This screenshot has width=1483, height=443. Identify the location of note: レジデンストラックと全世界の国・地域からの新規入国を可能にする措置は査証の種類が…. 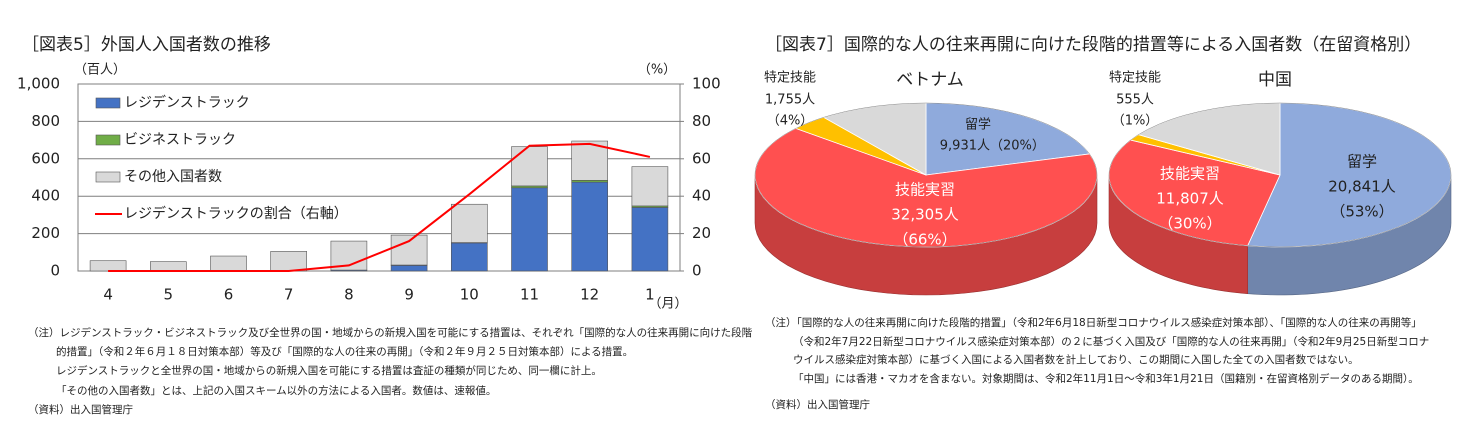
(329, 370).